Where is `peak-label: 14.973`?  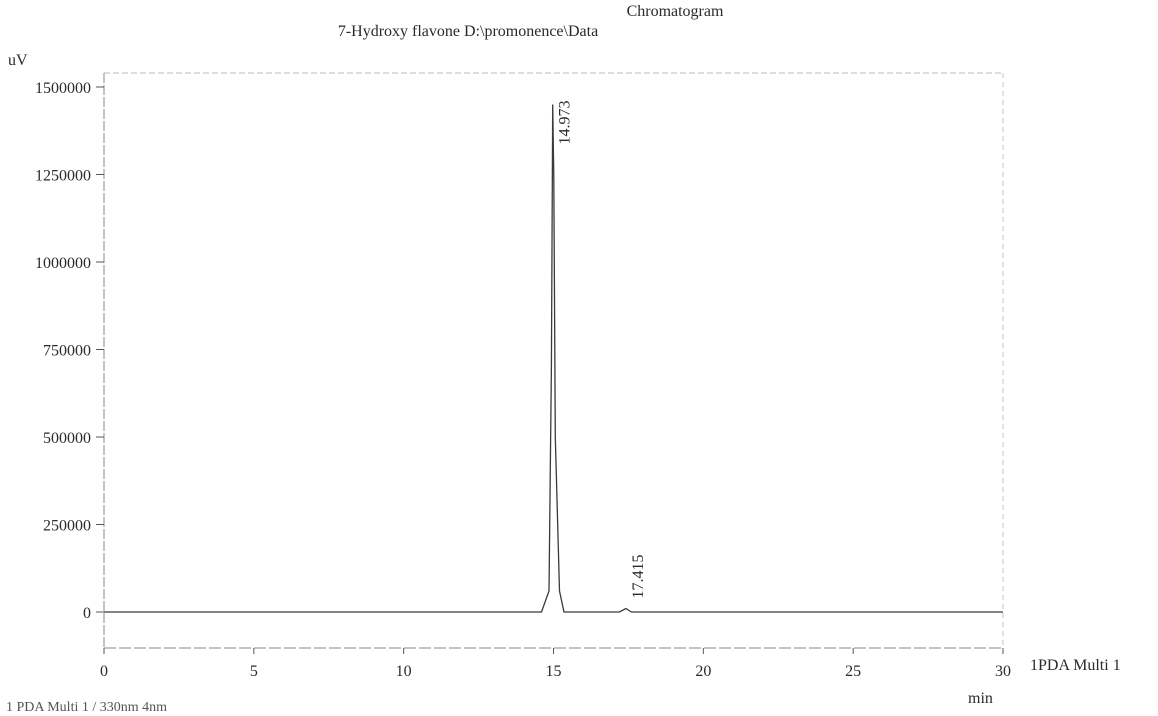
peak-label: 14.973 is located at coordinates (565, 123).